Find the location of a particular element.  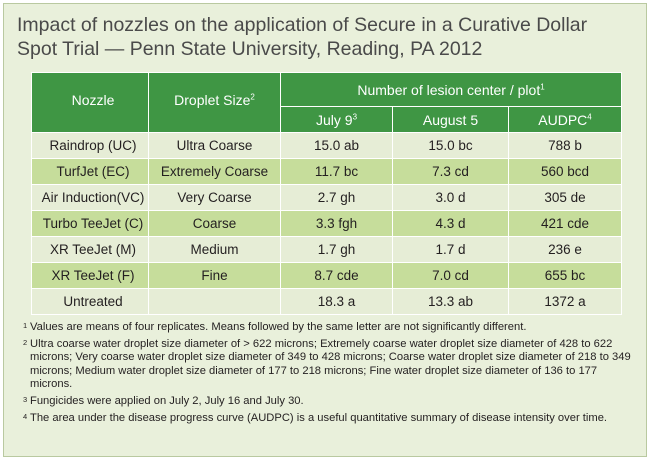

cell-audpc: 560 bcd is located at coordinates (565, 171).